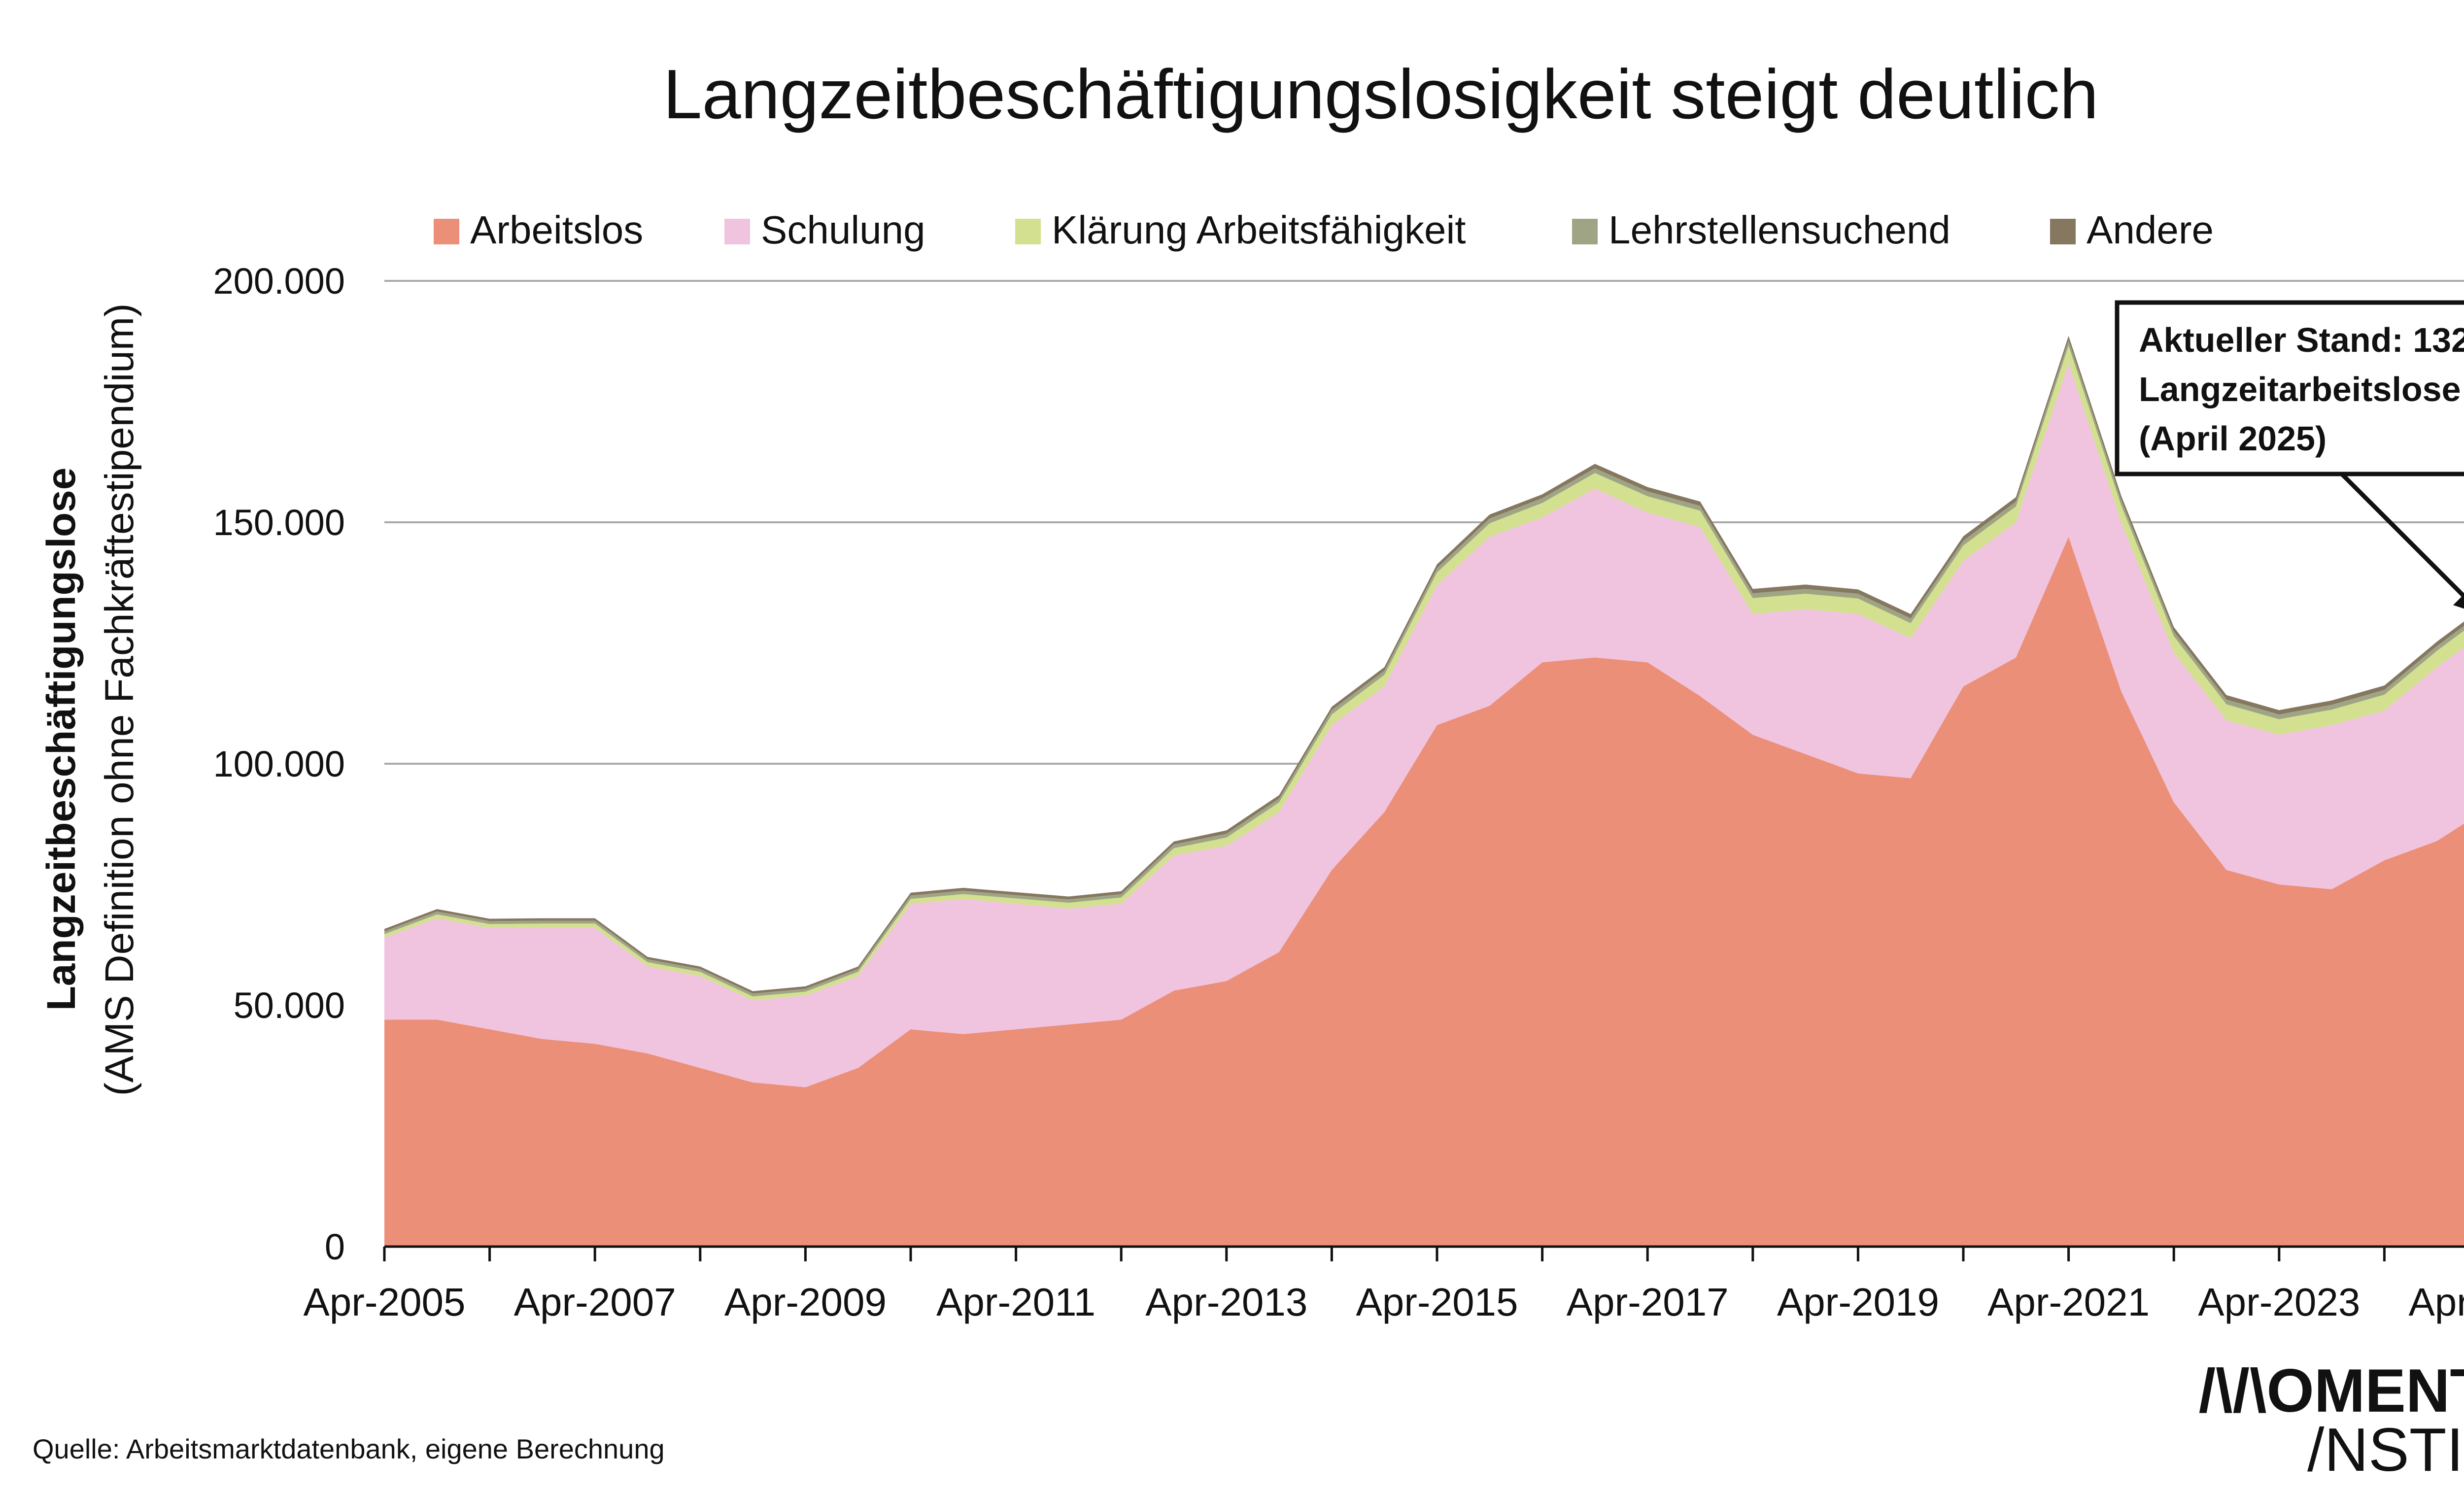 This screenshot has height=1490, width=2464. I want to click on y-axis: 0 50.000 100.000 150.000 200.000, so click(279, 764).